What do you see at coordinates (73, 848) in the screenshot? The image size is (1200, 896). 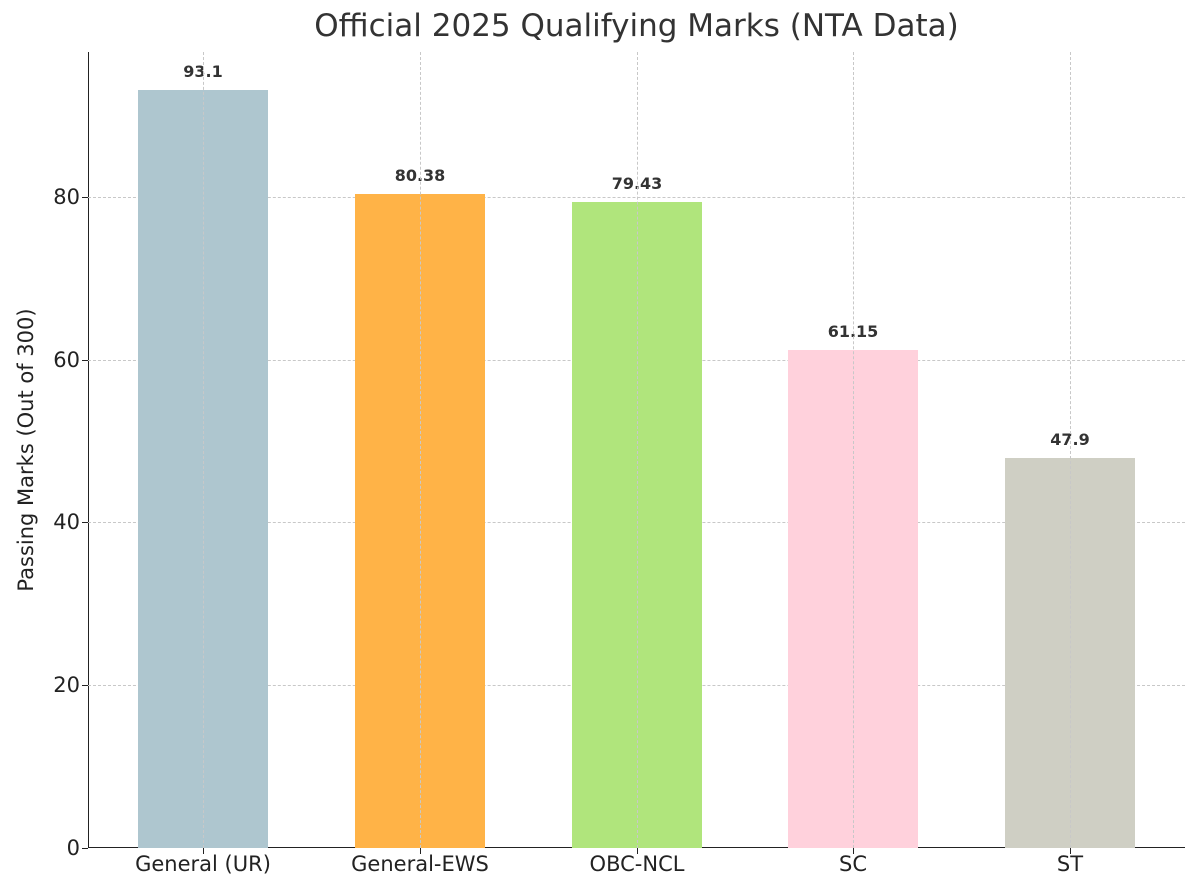 I see `y-tick-label: 0` at bounding box center [73, 848].